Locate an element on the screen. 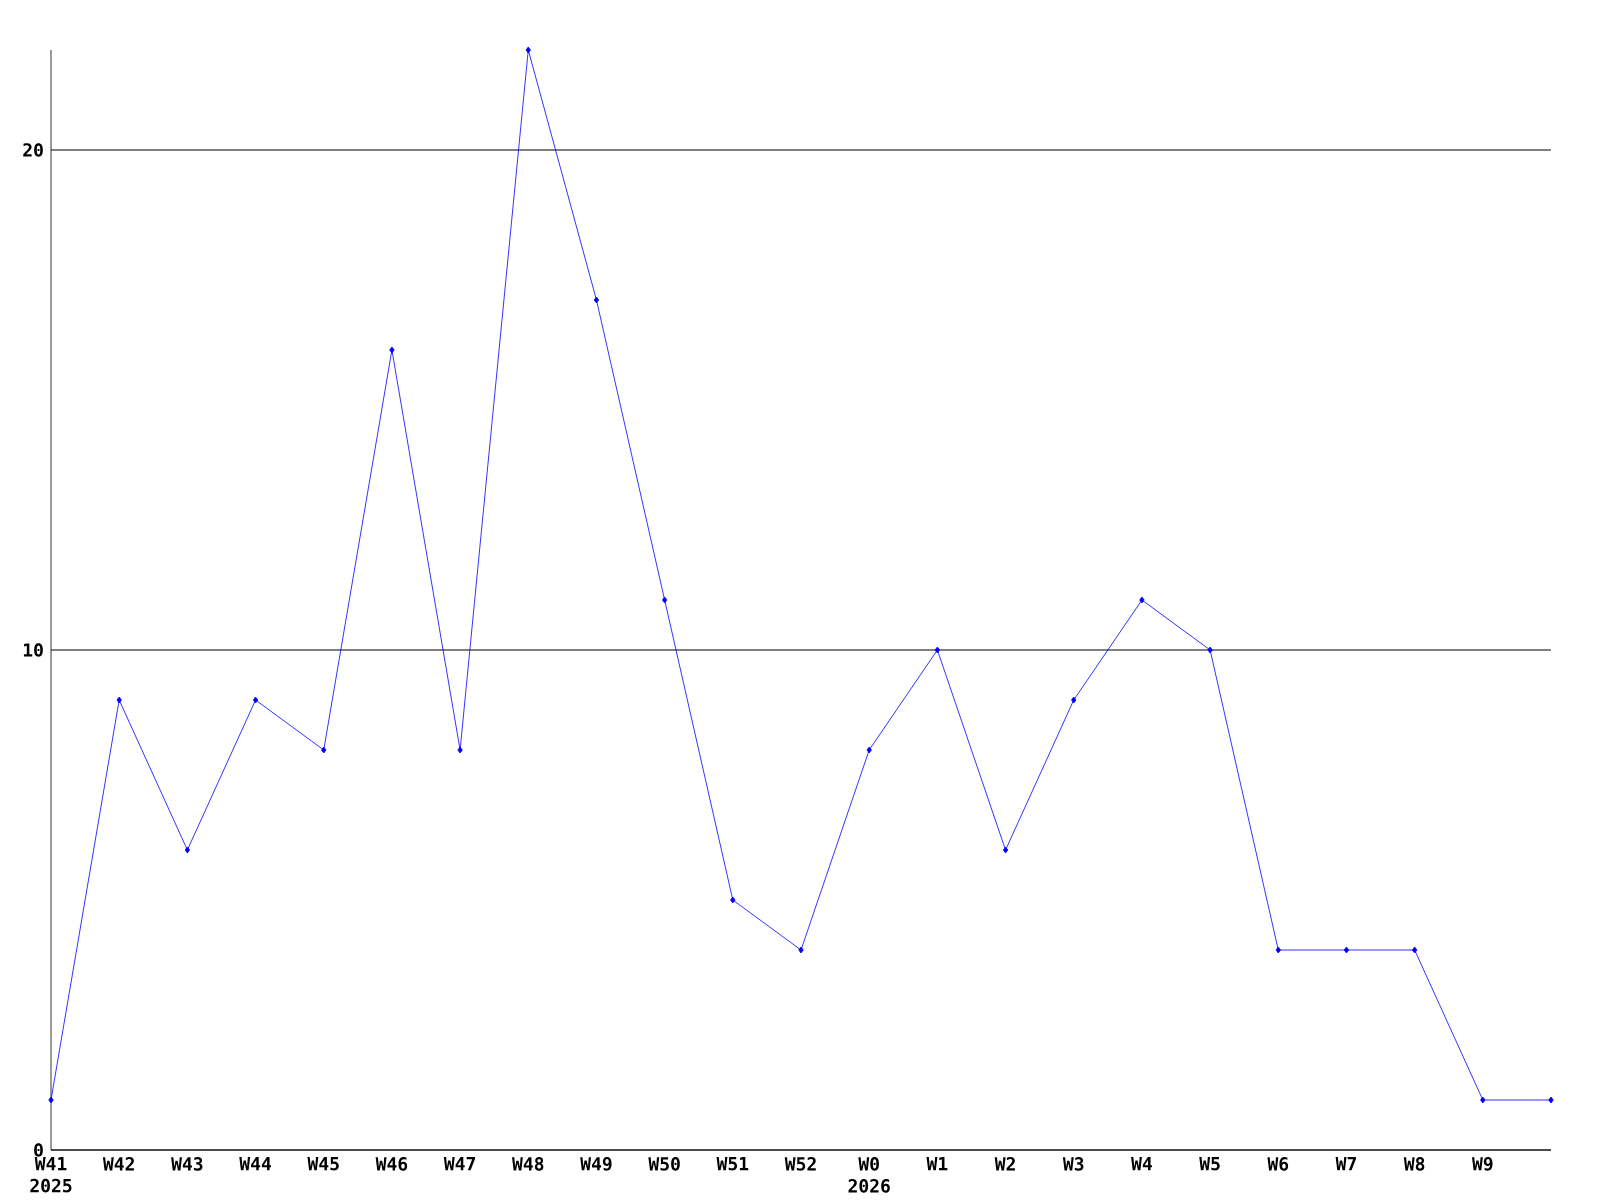 Image resolution: width=1600 pixels, height=1200 pixels. x-tick-label: W7 is located at coordinates (1345, 1164).